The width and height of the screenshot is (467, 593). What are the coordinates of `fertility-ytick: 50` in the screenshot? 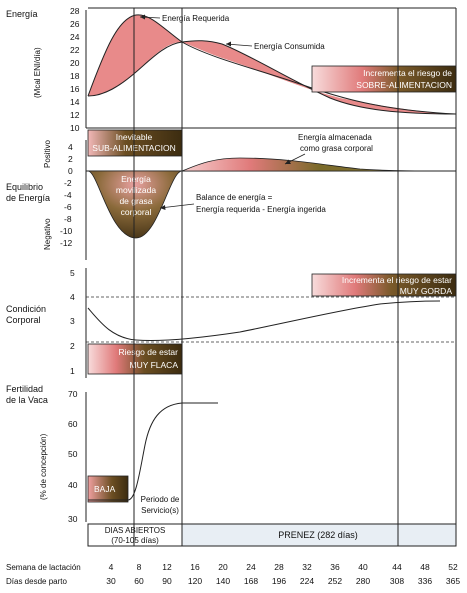 It's located at (73, 454).